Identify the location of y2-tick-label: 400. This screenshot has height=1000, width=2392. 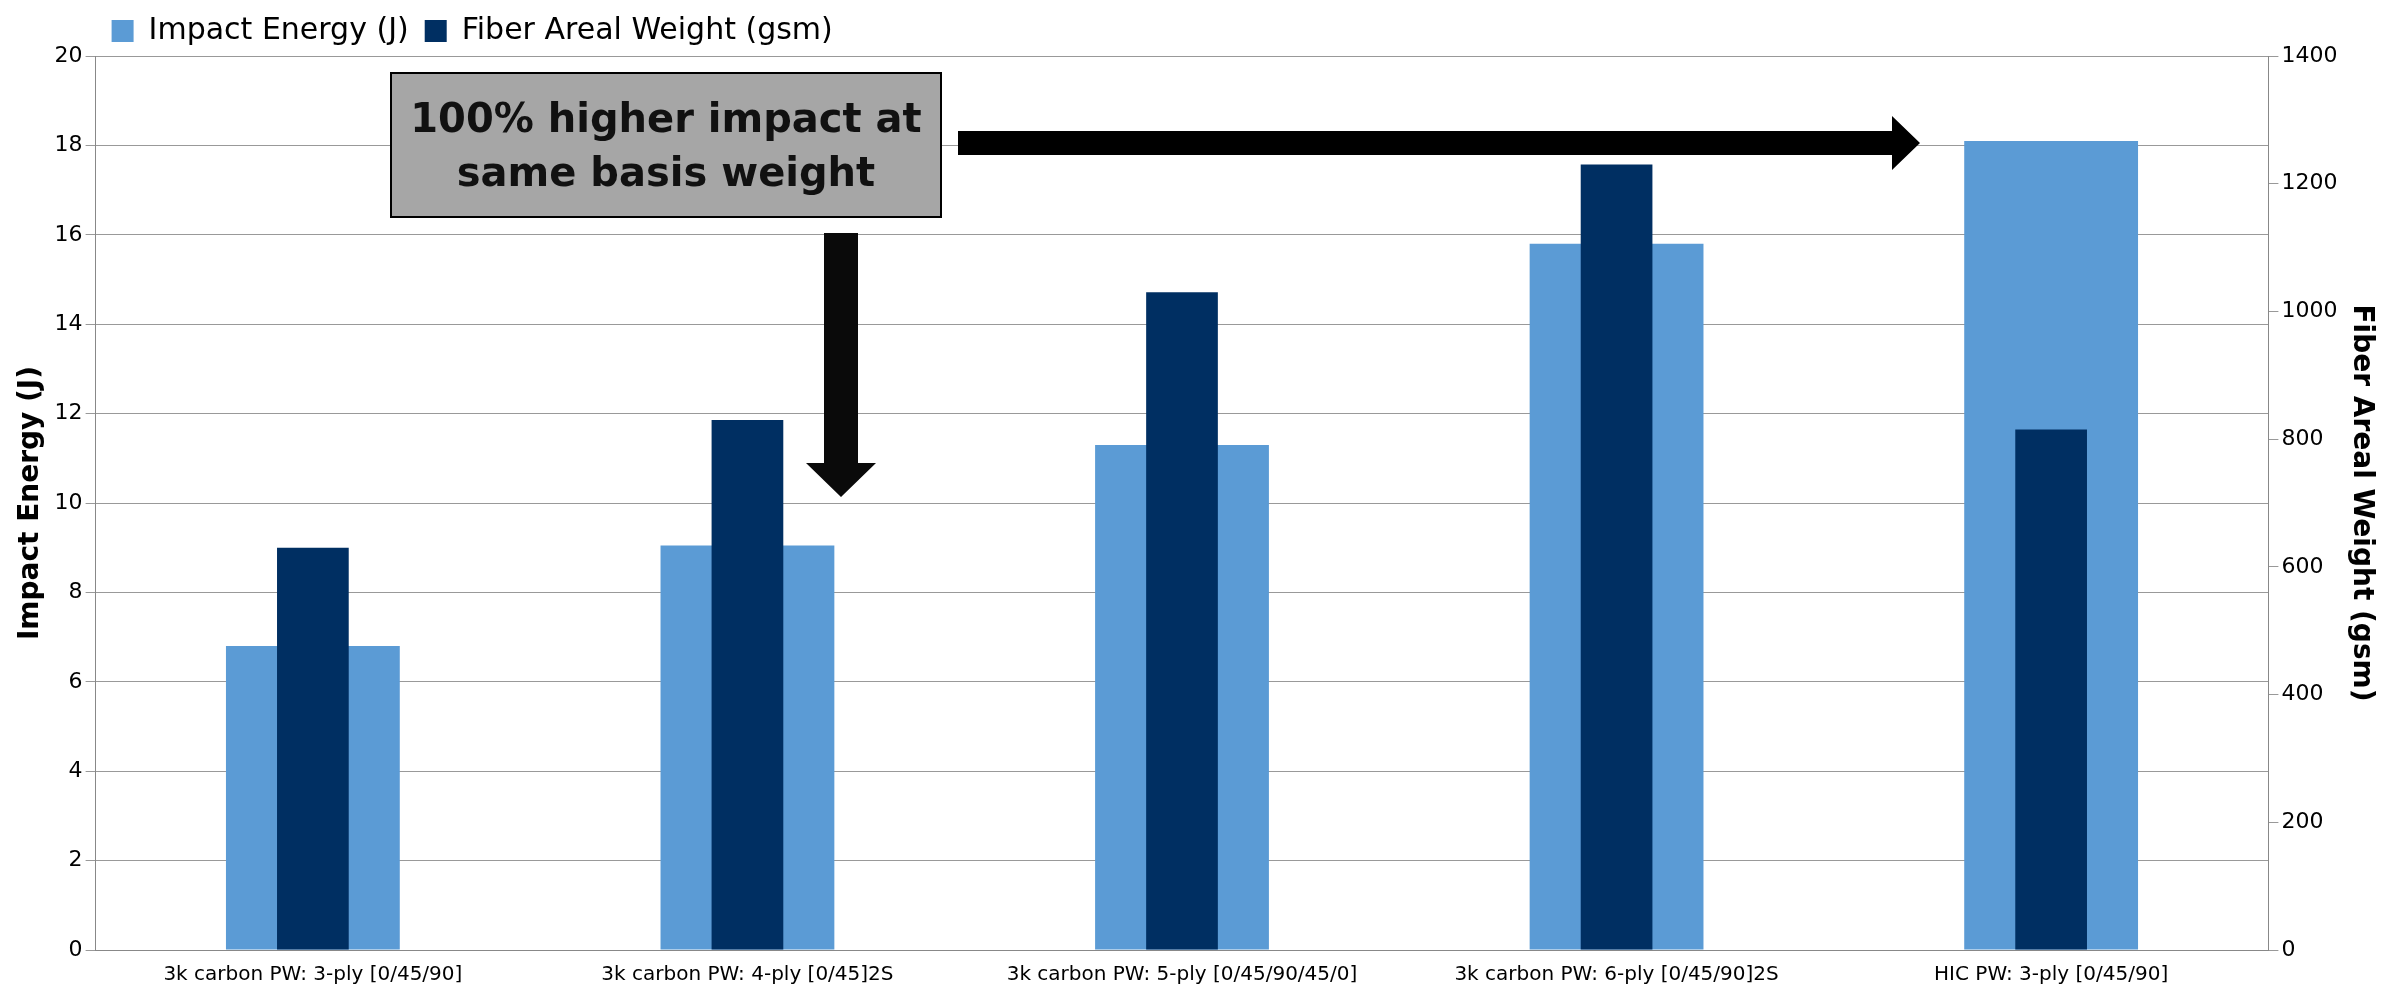
(2302, 693).